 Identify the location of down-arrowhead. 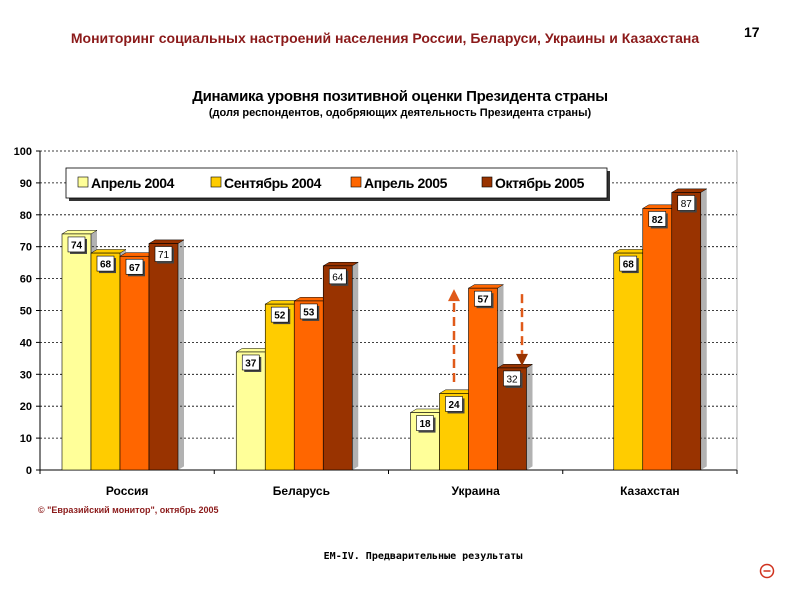
(522, 359).